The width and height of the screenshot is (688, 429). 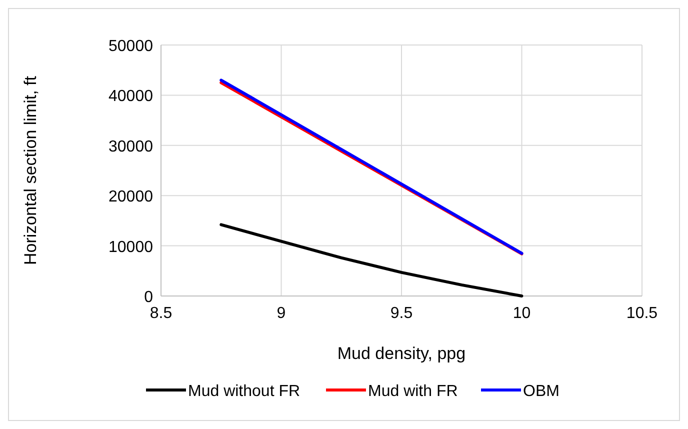 I want to click on x-tick-label: 8.5, so click(x=161, y=313).